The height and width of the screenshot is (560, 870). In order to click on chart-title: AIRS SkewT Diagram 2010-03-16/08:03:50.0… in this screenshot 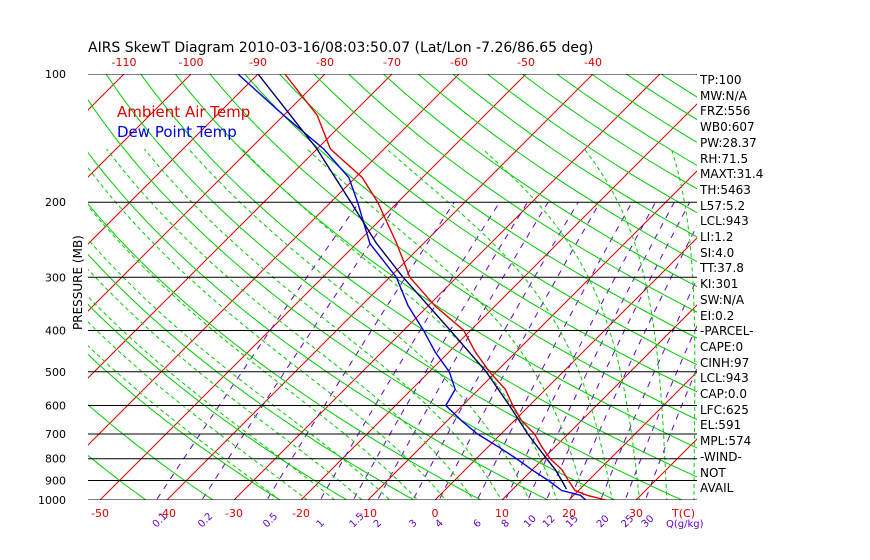, I will do `click(340, 48)`.